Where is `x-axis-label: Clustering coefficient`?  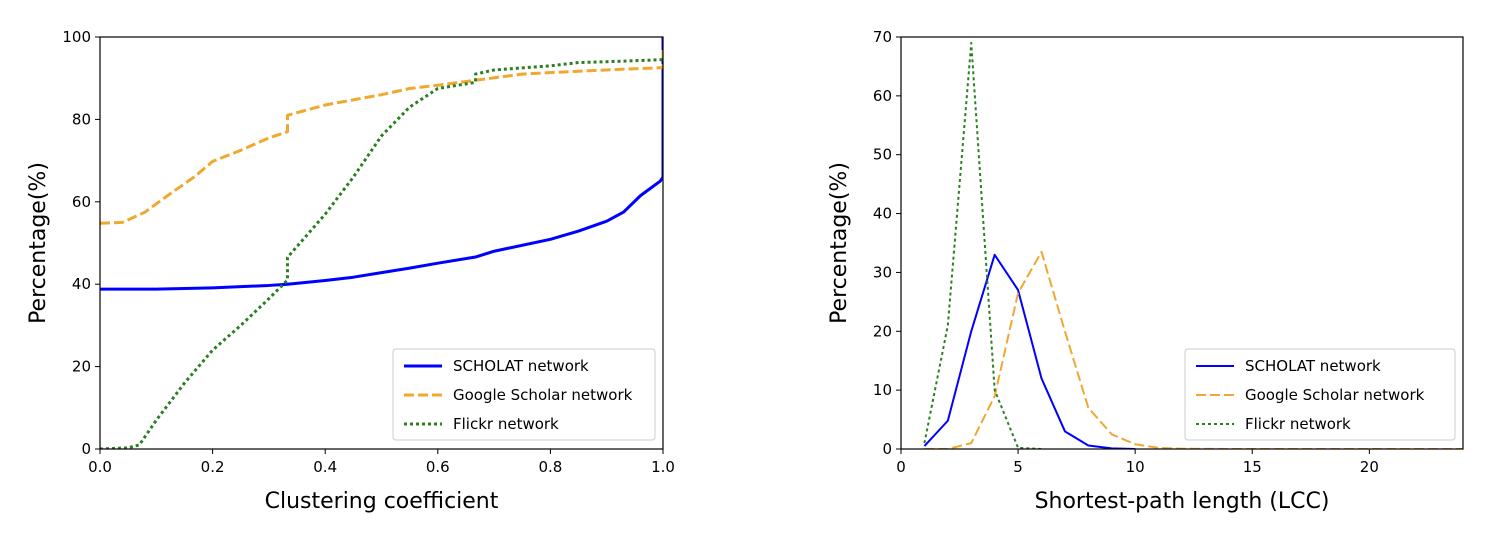 x-axis-label: Clustering coefficient is located at coordinates (382, 501).